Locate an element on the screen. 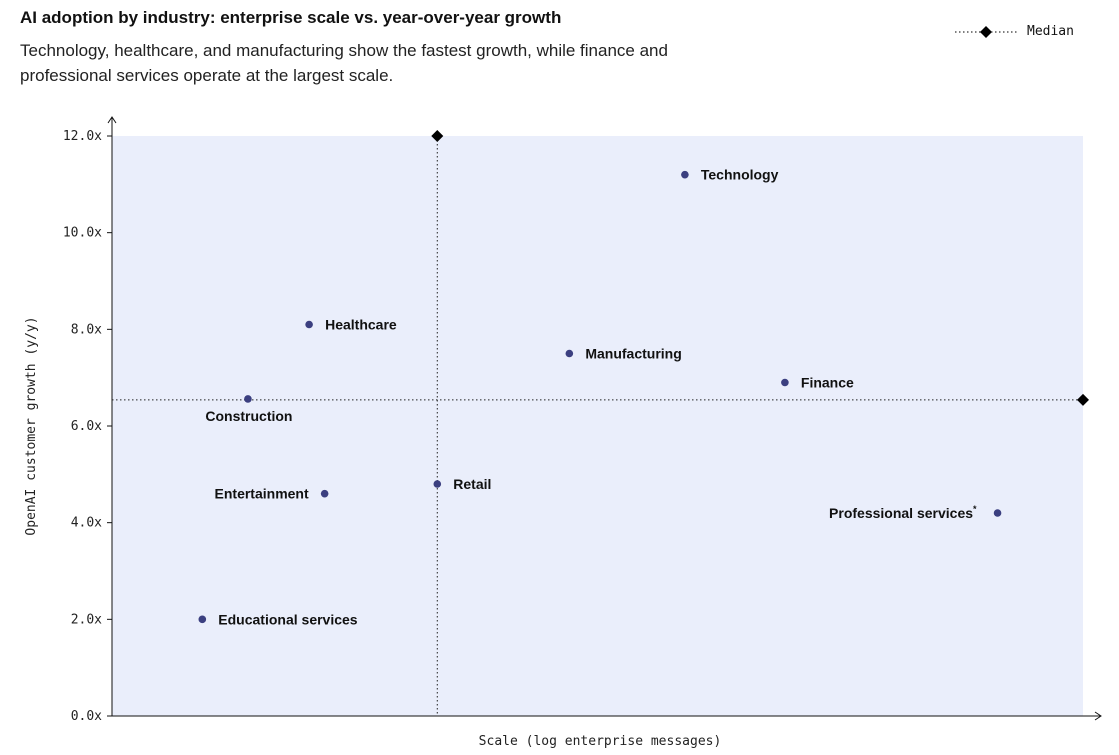  point-label-retail: Retail is located at coordinates (472, 484).